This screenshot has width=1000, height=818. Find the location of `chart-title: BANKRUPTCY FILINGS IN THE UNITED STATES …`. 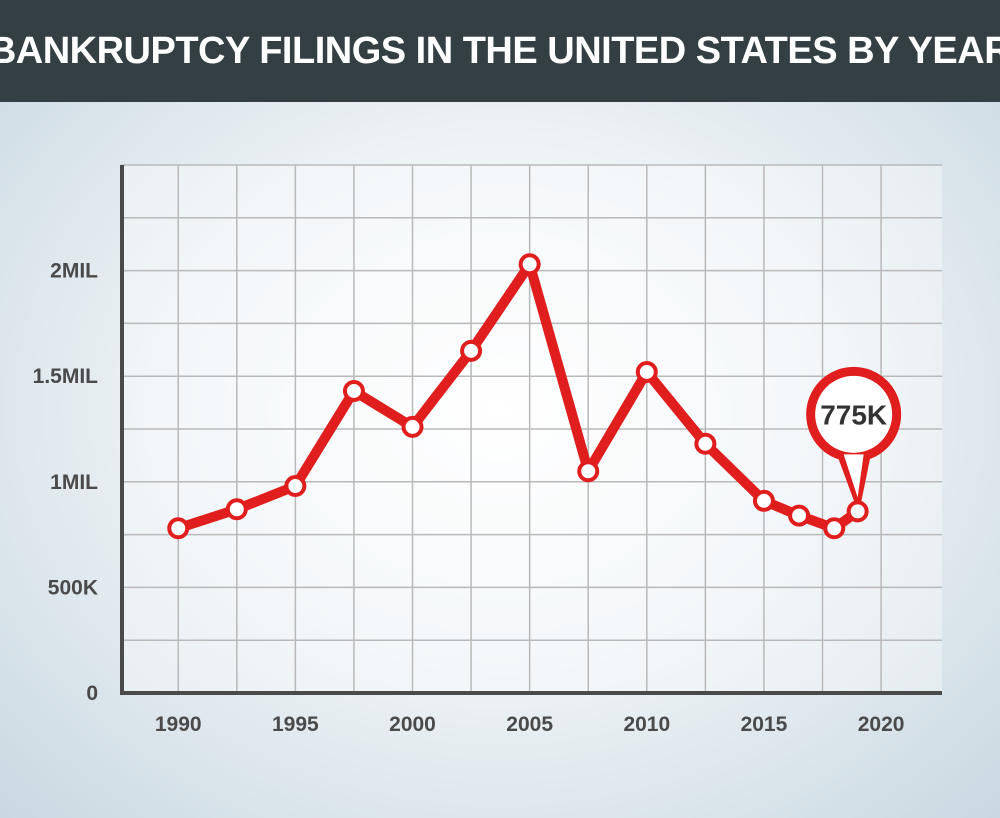

chart-title: BANKRUPTCY FILINGS IN THE UNITED STATES … is located at coordinates (500, 50).